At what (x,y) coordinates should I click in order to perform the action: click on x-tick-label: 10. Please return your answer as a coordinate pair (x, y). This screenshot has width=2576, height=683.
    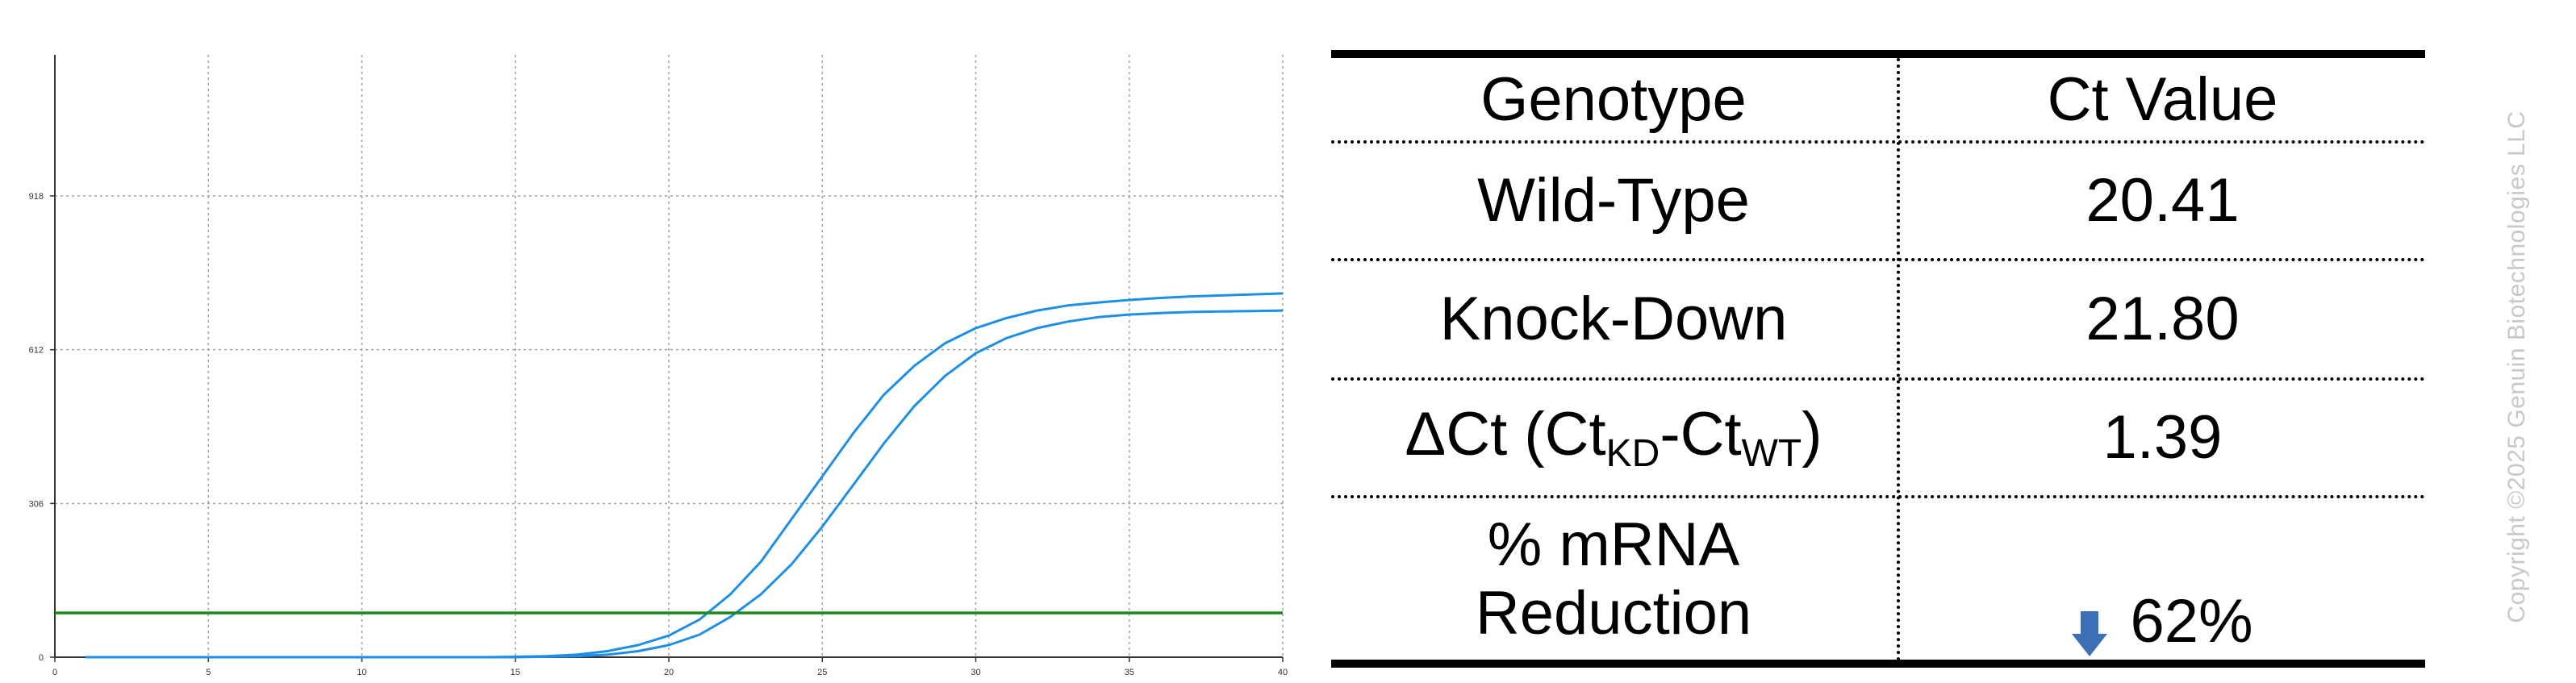
    Looking at the image, I should click on (361, 672).